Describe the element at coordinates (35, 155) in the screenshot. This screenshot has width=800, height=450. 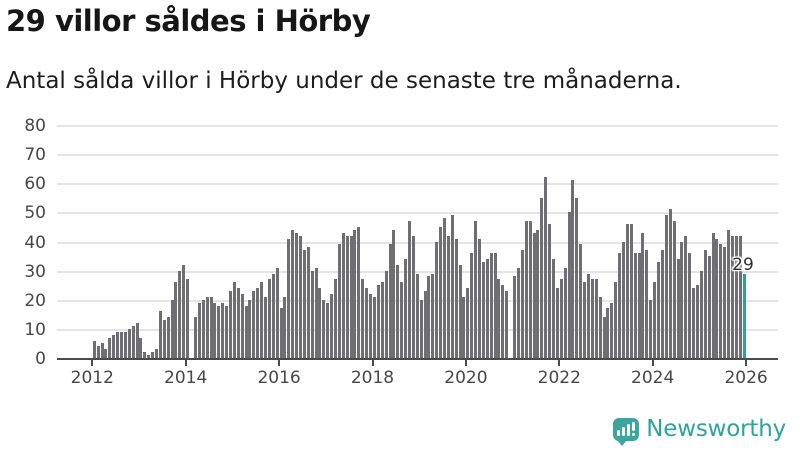
I see `y-axis-tick-label: 70` at that location.